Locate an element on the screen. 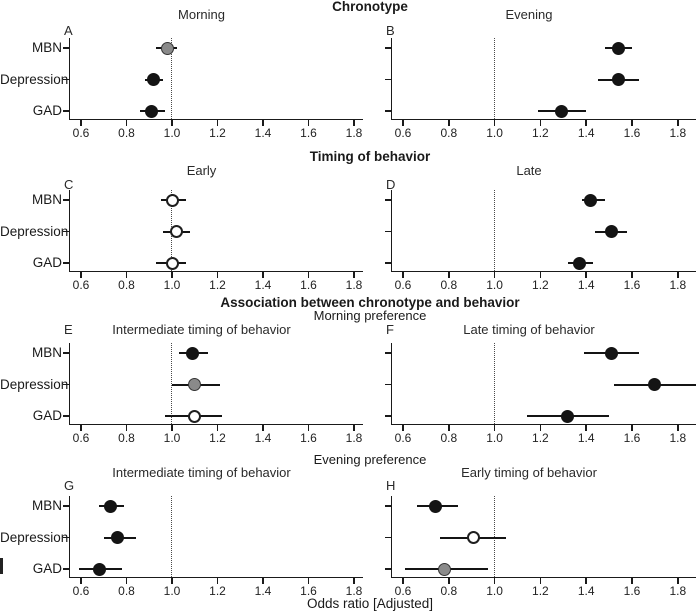  panel-a-letter: A is located at coordinates (68, 30).